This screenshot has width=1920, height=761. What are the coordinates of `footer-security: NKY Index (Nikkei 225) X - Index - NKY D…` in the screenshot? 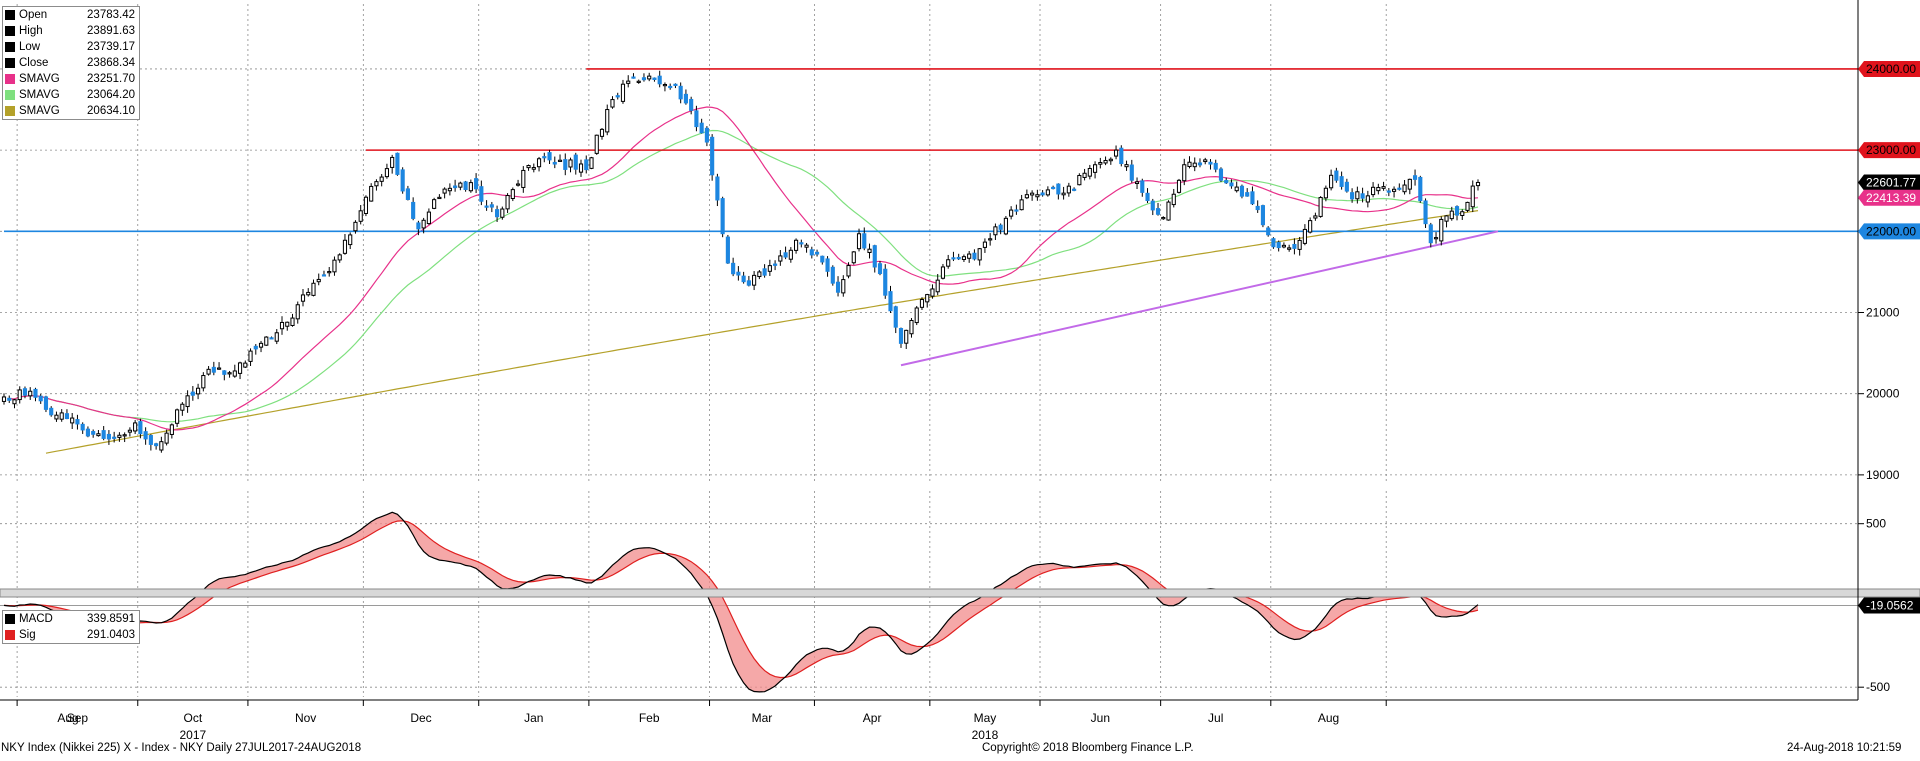 It's located at (181, 748).